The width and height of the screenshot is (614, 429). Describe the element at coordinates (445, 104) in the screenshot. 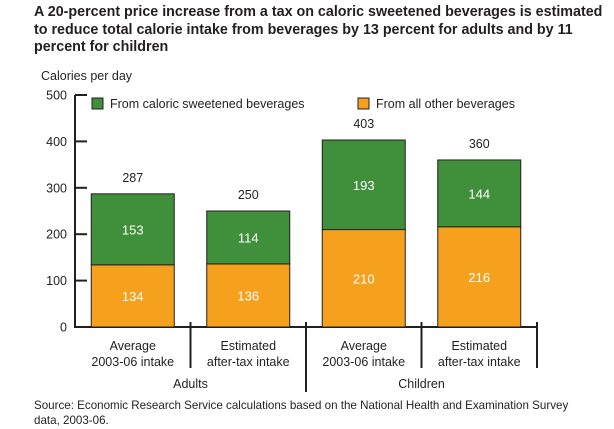

I see `legend-label: From all other beverages` at that location.